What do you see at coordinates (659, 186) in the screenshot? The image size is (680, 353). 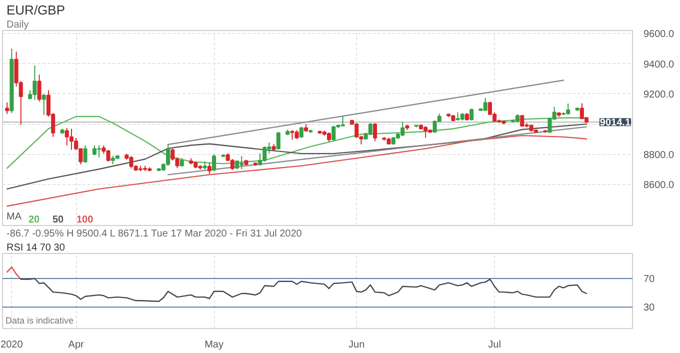 I see `y-tick-label: 8600.0` at bounding box center [659, 186].